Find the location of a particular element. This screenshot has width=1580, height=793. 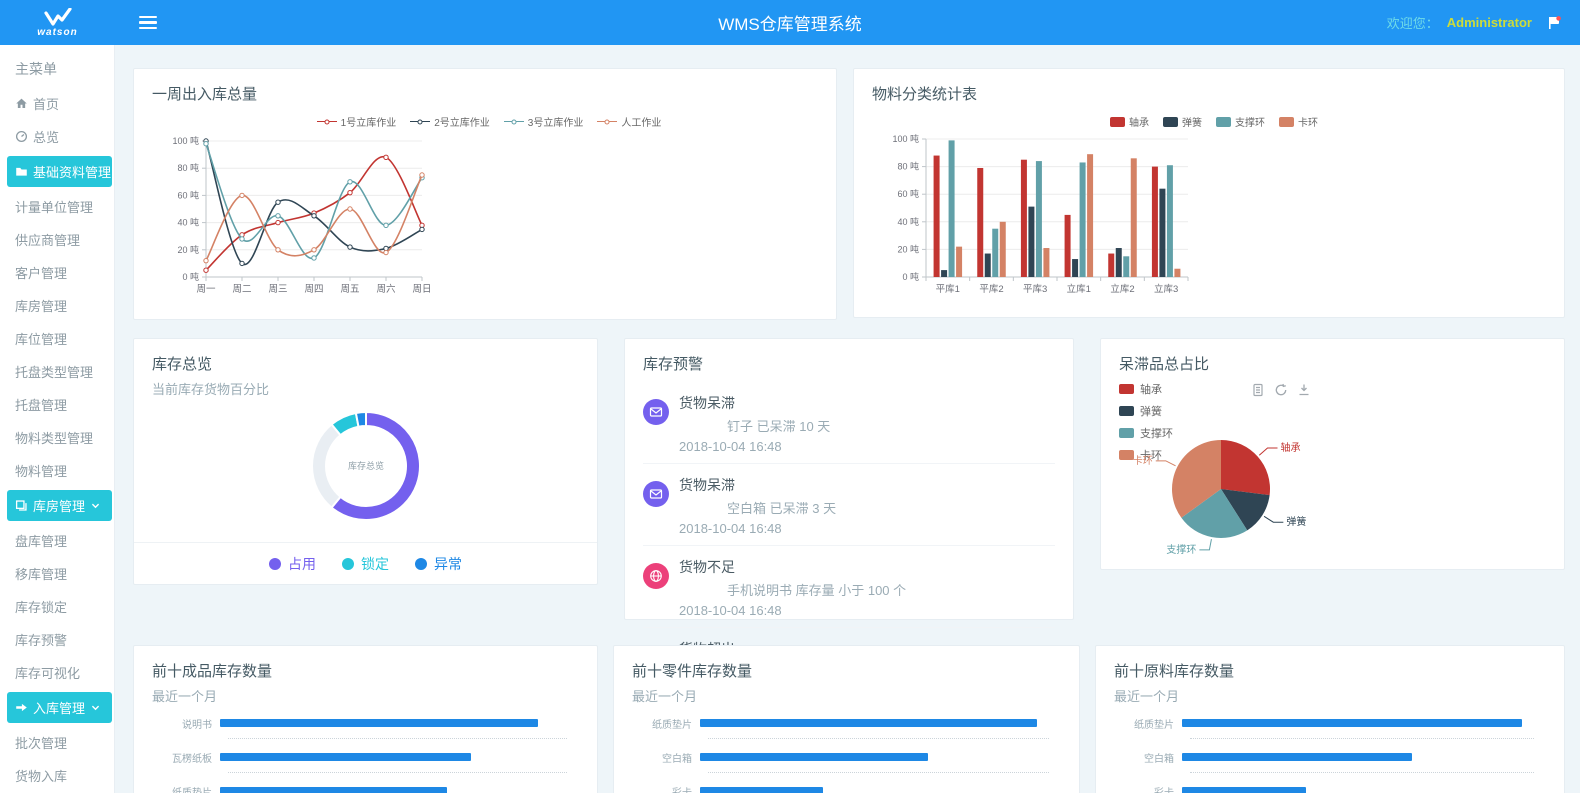

hbar-row: 说明书 is located at coordinates (365, 723).